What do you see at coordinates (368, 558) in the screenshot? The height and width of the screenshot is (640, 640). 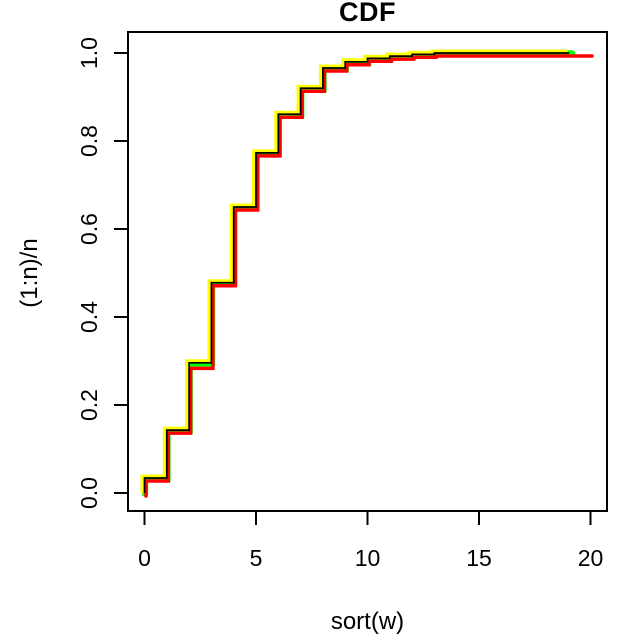 I see `x-tick-label: 10` at bounding box center [368, 558].